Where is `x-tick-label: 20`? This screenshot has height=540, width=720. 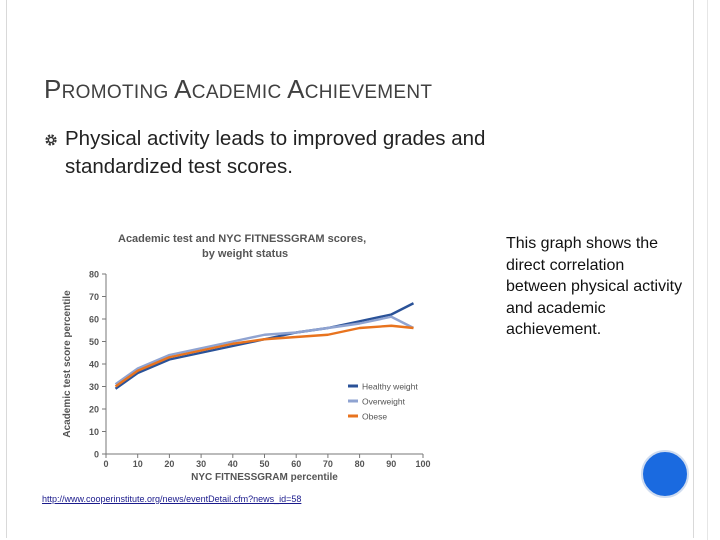 x-tick-label: 20 is located at coordinates (169, 464).